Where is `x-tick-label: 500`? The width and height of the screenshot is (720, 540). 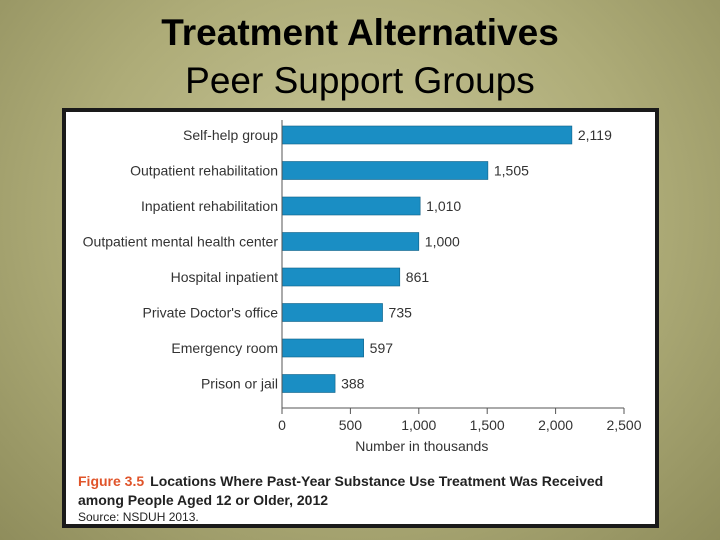 x-tick-label: 500 is located at coordinates (351, 425).